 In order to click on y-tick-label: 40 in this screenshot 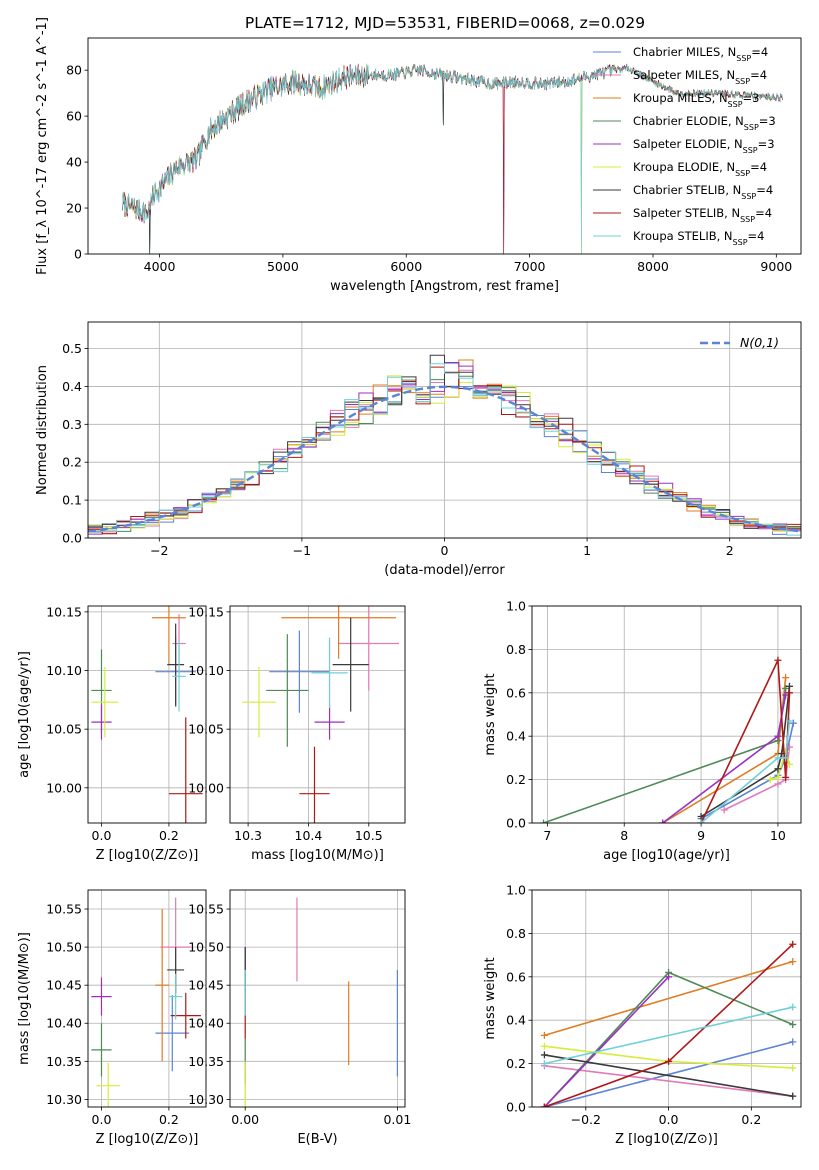, I will do `click(74, 162)`.